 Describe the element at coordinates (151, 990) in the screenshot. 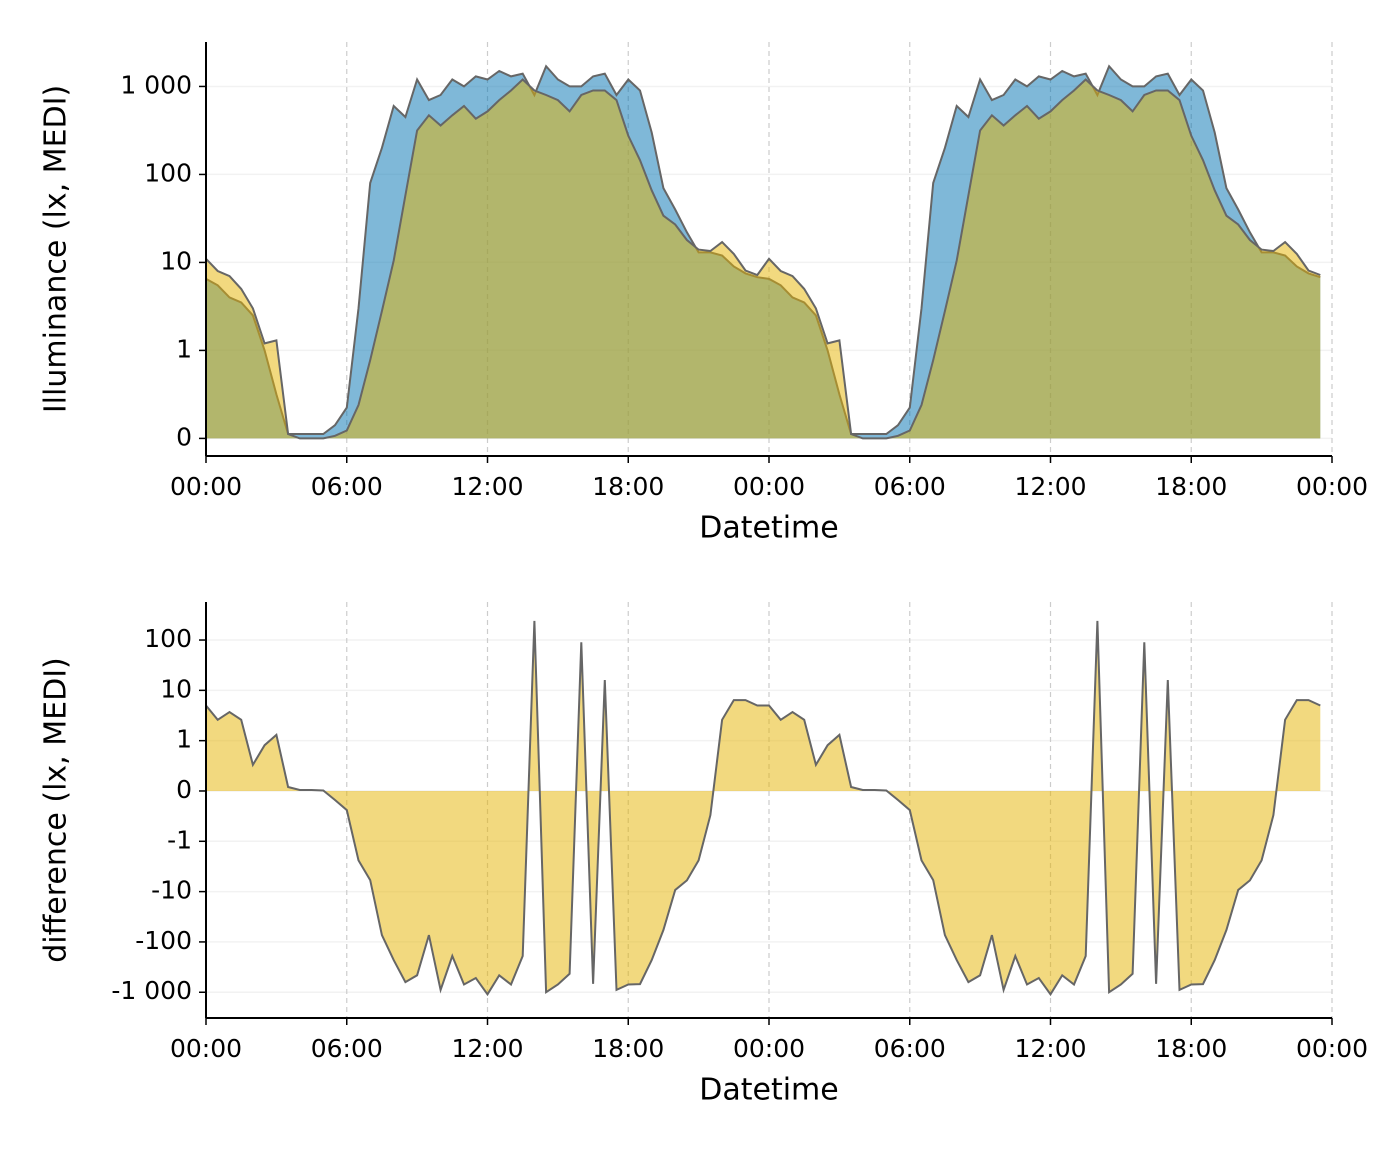

I see `y-tick-label: -1 000` at that location.